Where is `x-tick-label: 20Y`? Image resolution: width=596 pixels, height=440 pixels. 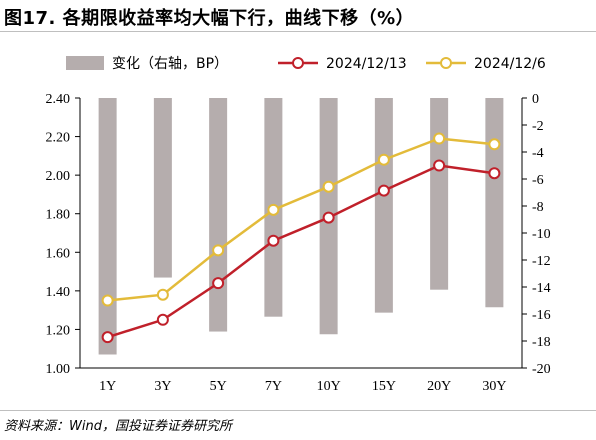 x-tick-label: 20Y is located at coordinates (439, 386).